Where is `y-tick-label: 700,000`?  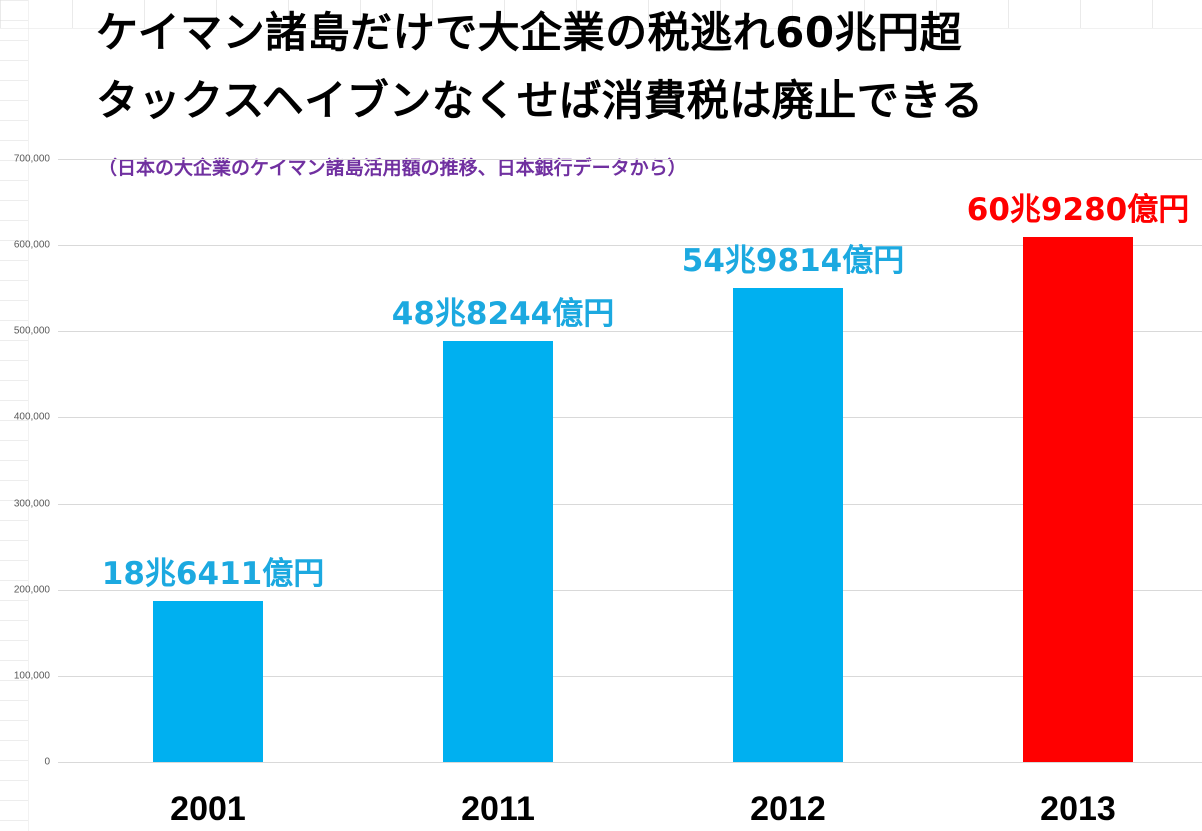
y-tick-label: 700,000 is located at coordinates (31, 159).